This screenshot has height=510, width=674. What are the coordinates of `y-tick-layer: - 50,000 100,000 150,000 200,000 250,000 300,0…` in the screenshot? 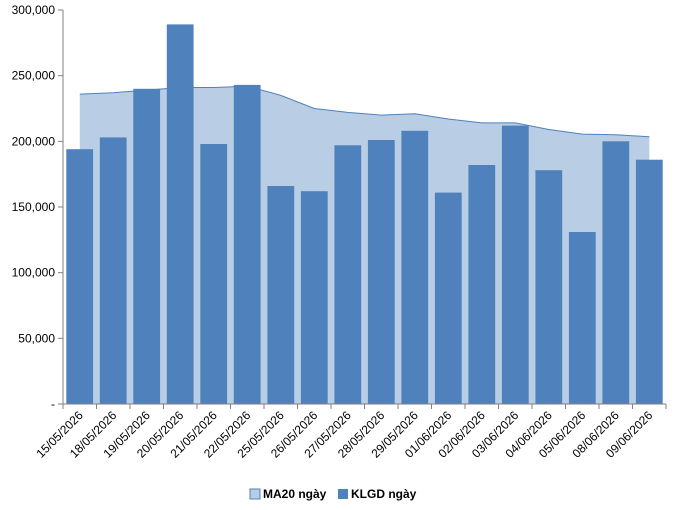 It's located at (37, 207).